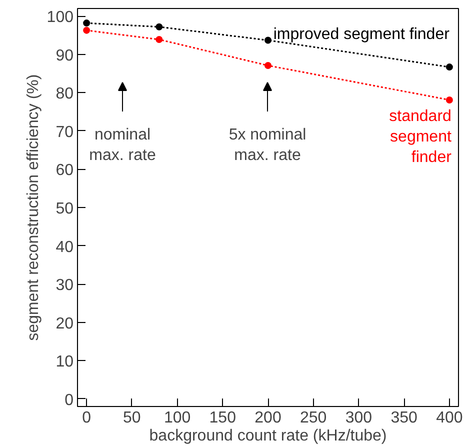 The image size is (466, 447). What do you see at coordinates (222, 418) in the screenshot?
I see `x-tick-label: 150` at bounding box center [222, 418].